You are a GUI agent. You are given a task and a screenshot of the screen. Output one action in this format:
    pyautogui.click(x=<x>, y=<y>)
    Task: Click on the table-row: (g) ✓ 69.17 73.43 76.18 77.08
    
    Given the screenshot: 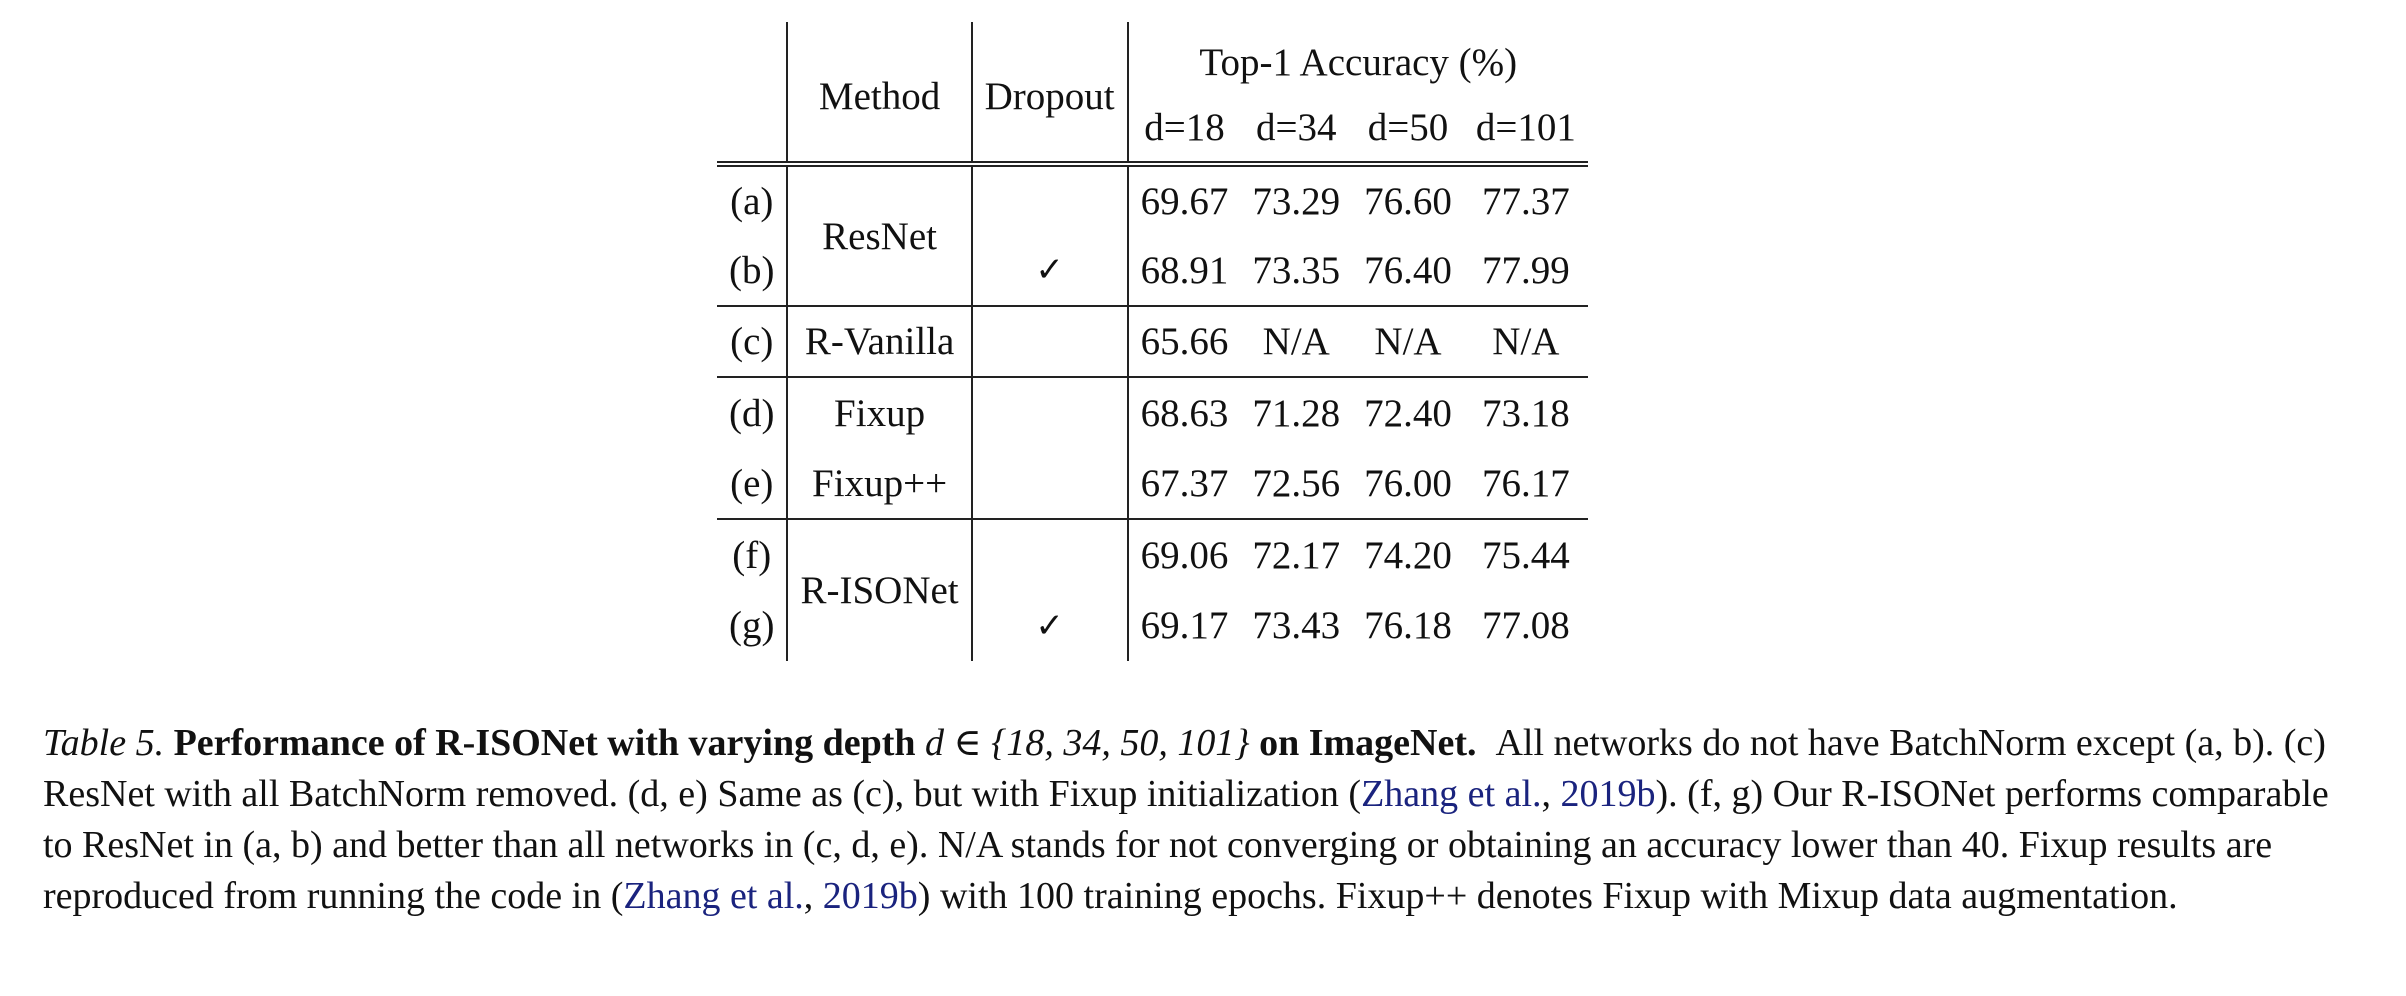 What is the action you would take?
    pyautogui.click(x=1152, y=625)
    